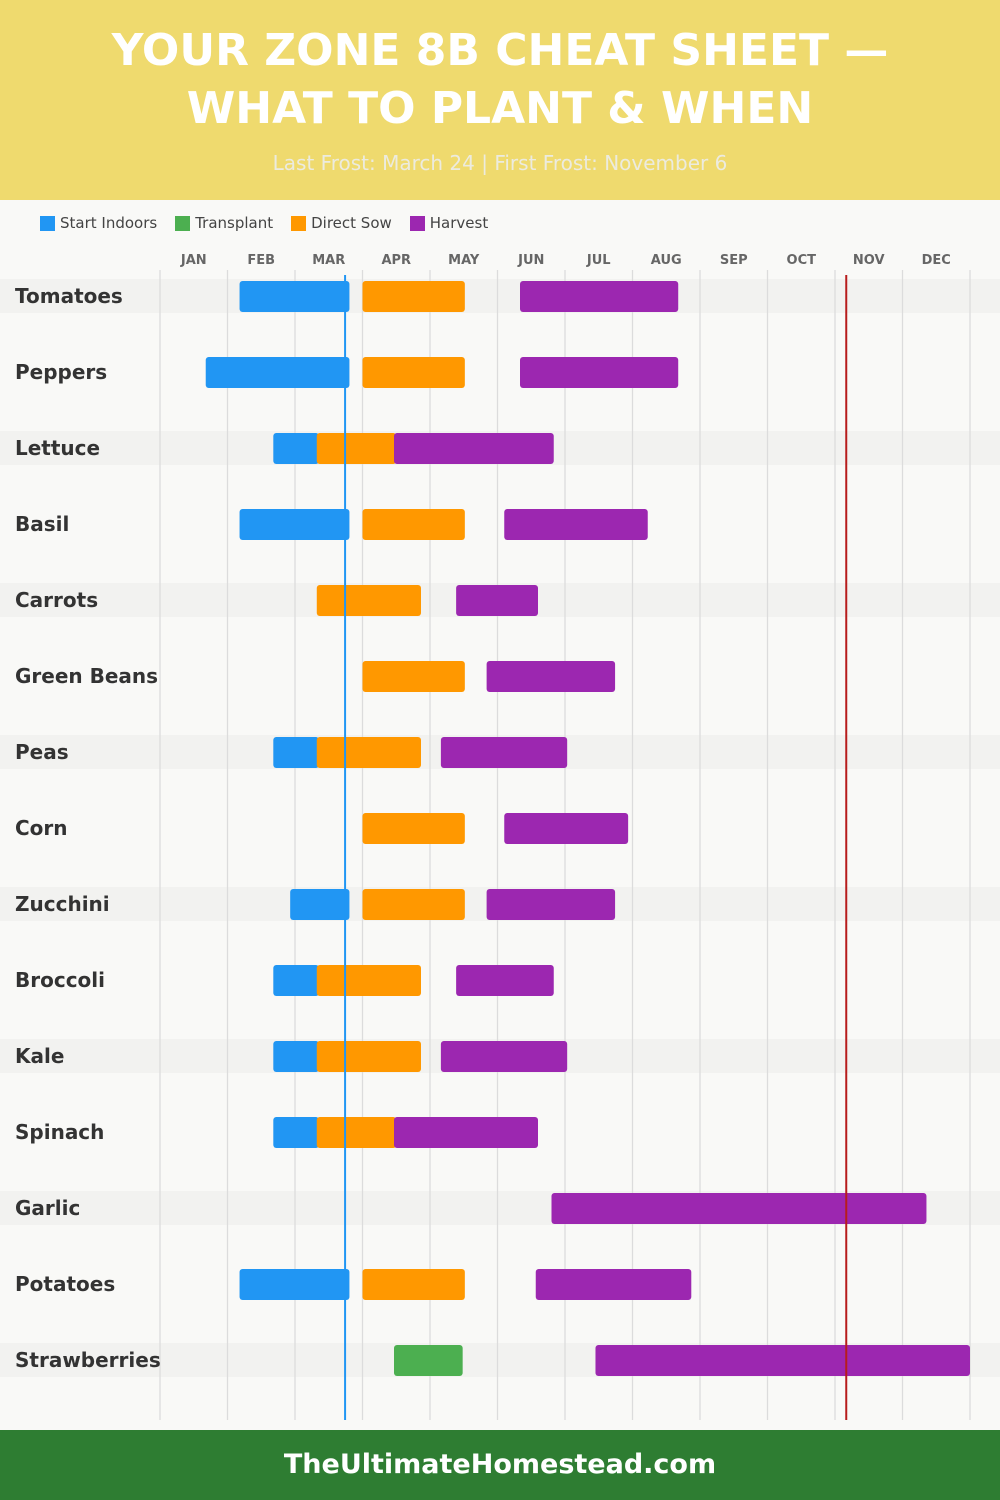 This screenshot has width=1000, height=1500. Describe the element at coordinates (500, 1465) in the screenshot. I see `footer-website: TheUltimateHomestead.com` at that location.